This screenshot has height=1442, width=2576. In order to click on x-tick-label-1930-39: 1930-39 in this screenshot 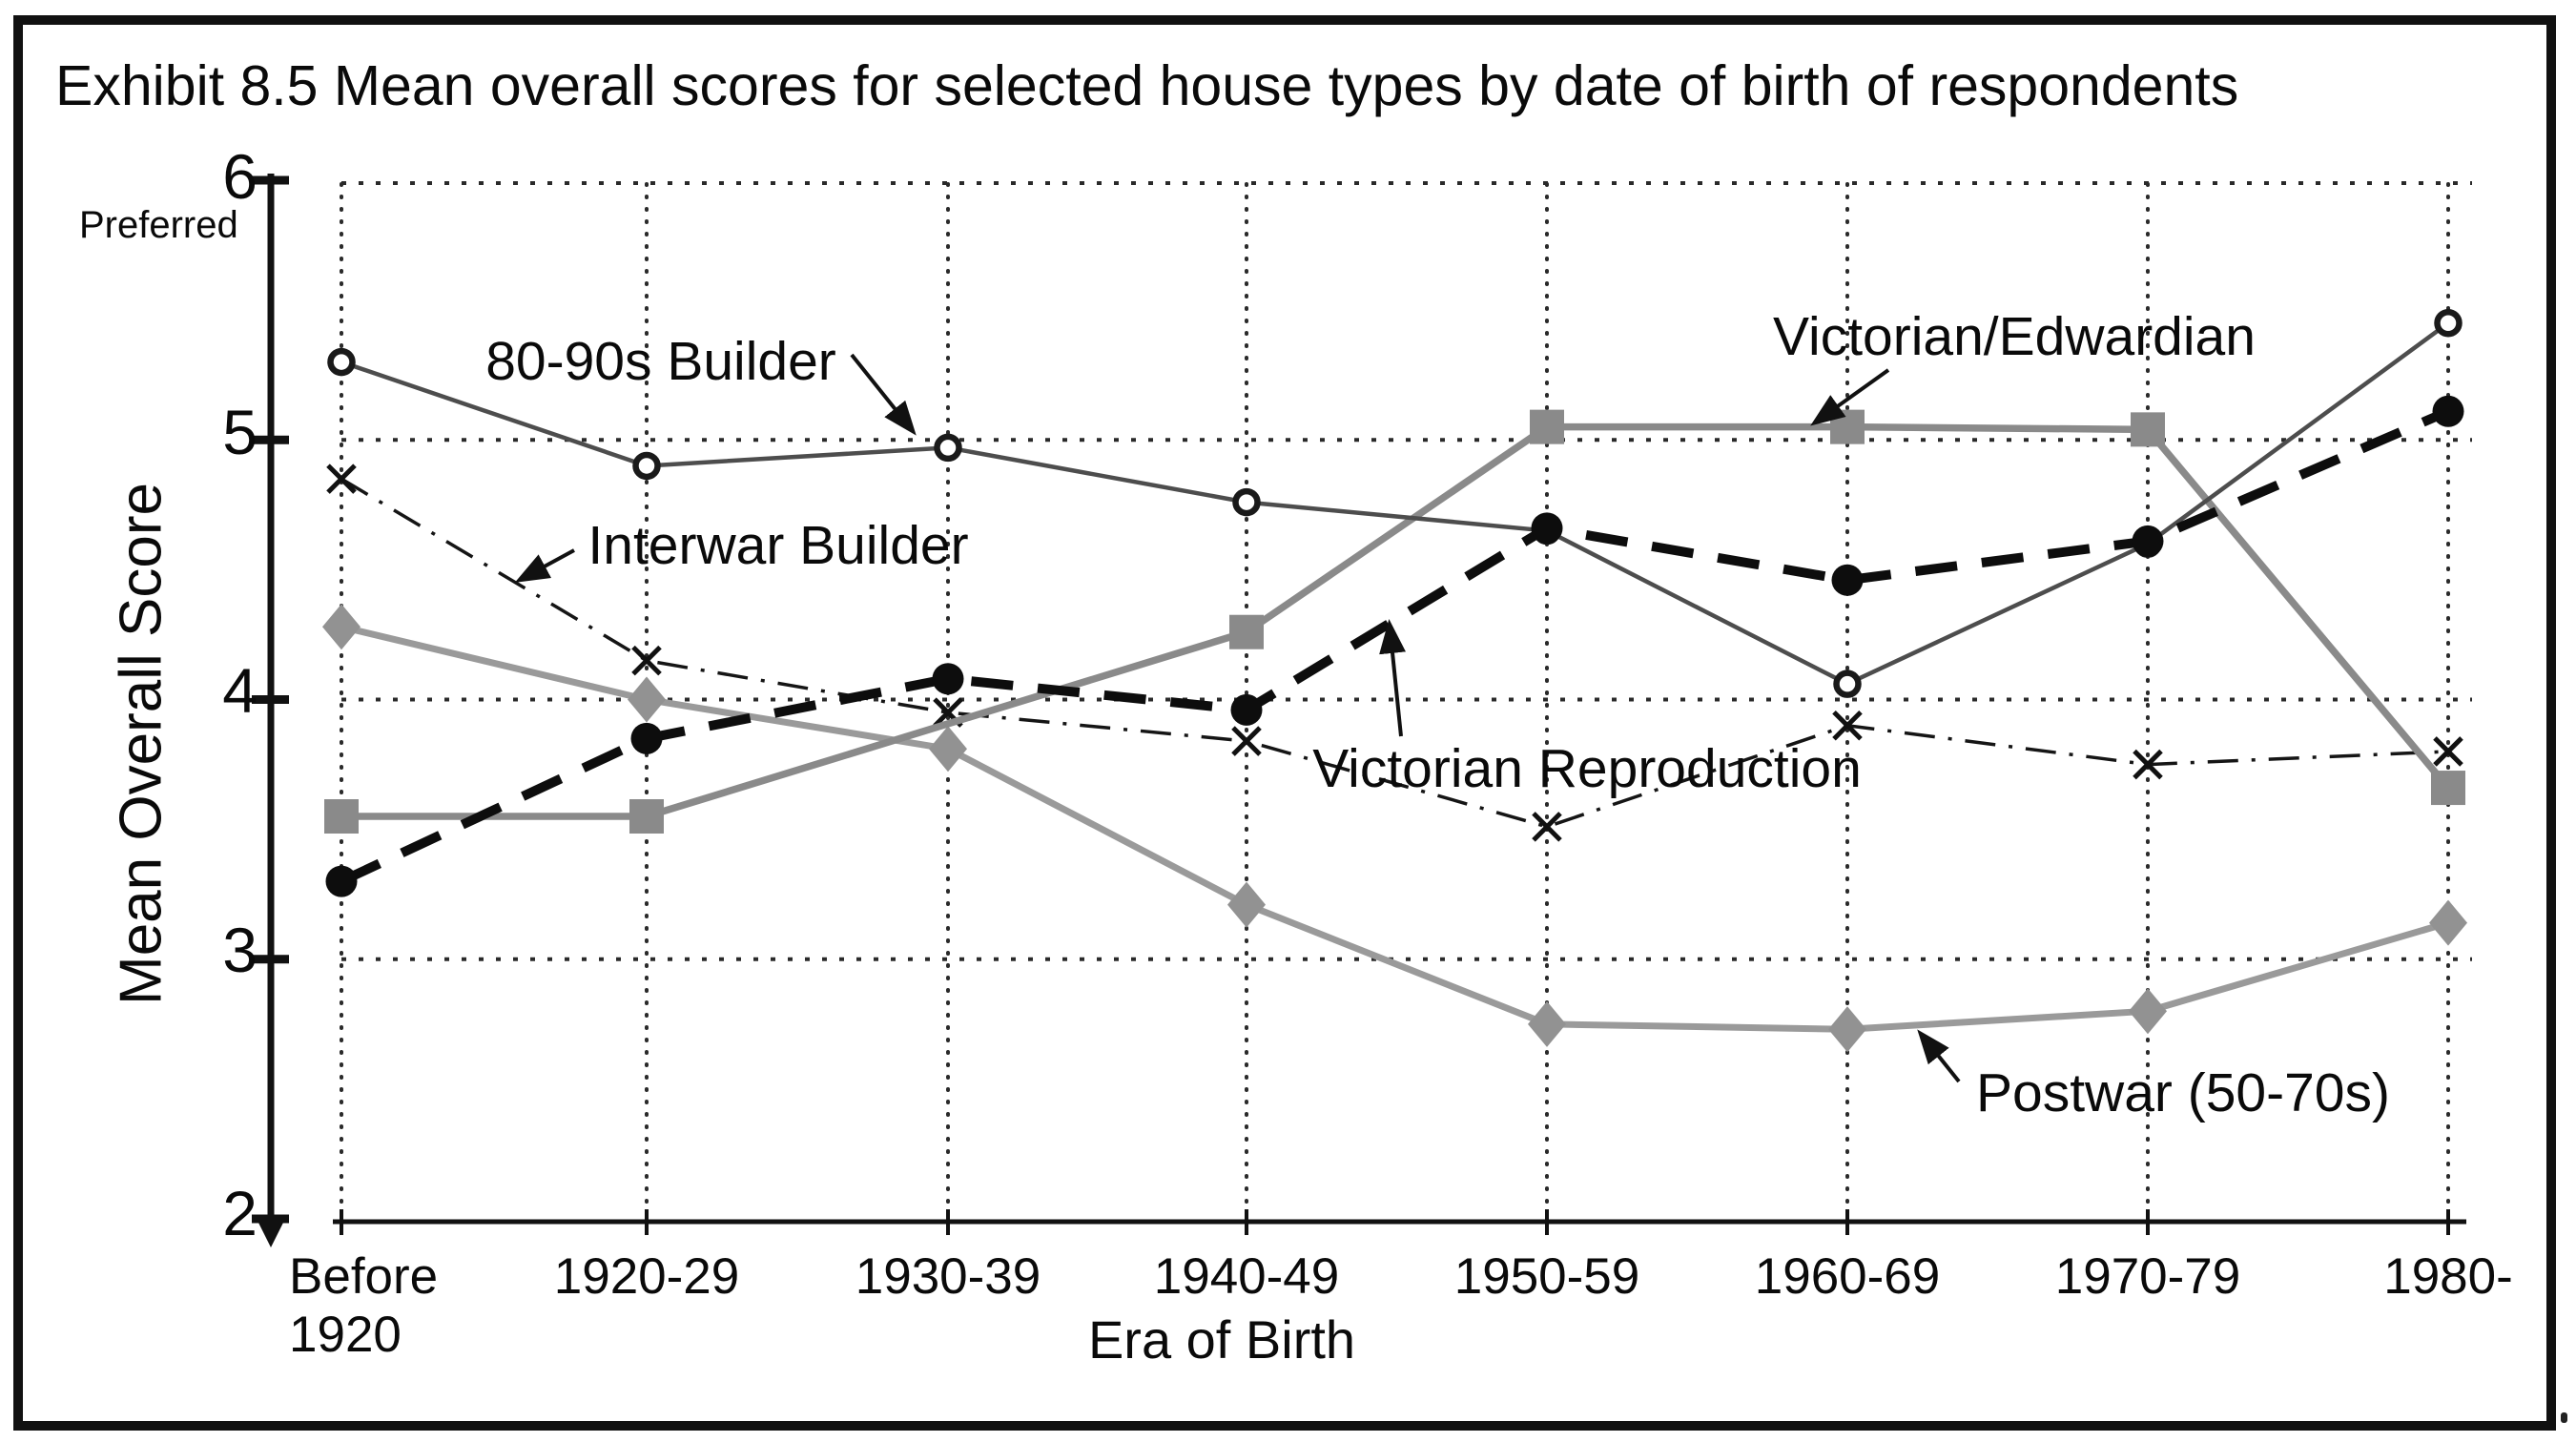, I will do `click(948, 1276)`.